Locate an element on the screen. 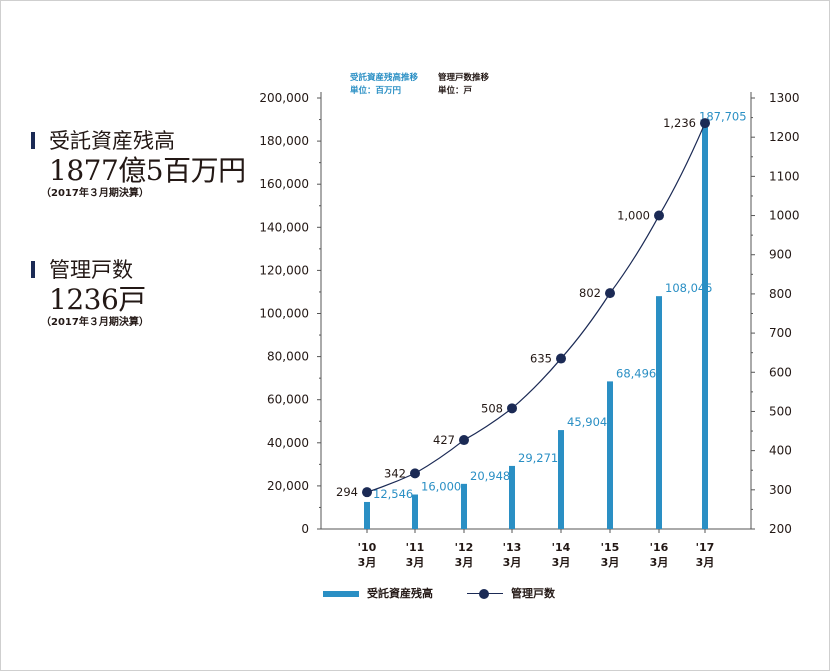  assets-summary: 受託資産残高 1877億5百万円 （2017年３月期決算） is located at coordinates (138, 164).